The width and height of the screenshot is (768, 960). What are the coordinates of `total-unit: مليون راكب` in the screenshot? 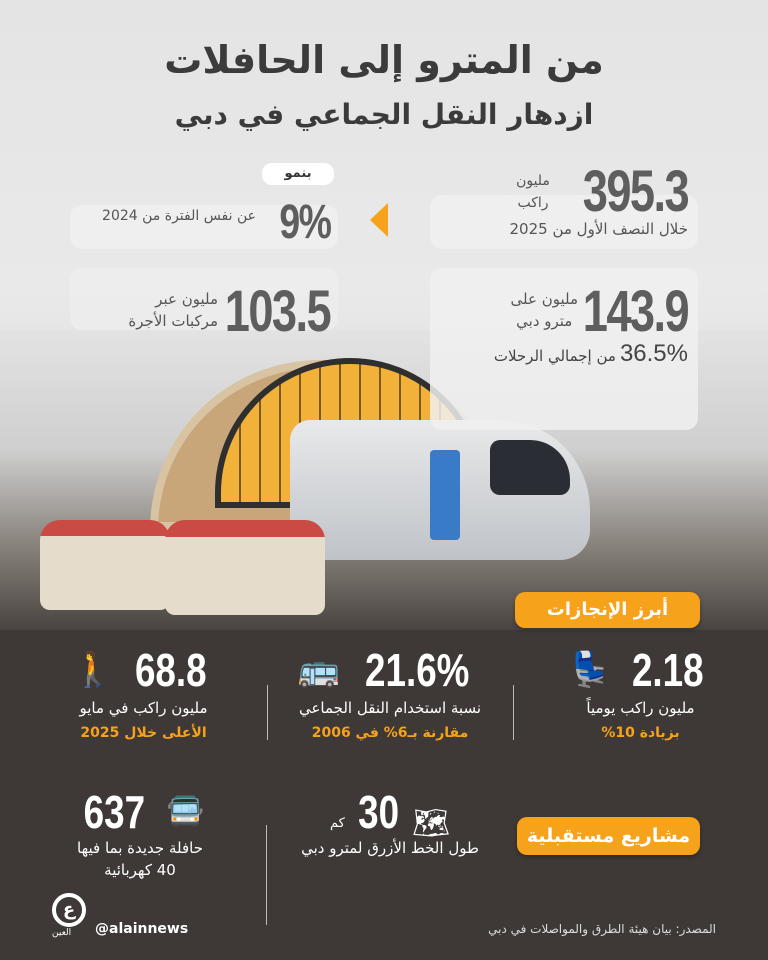 It's located at (533, 192).